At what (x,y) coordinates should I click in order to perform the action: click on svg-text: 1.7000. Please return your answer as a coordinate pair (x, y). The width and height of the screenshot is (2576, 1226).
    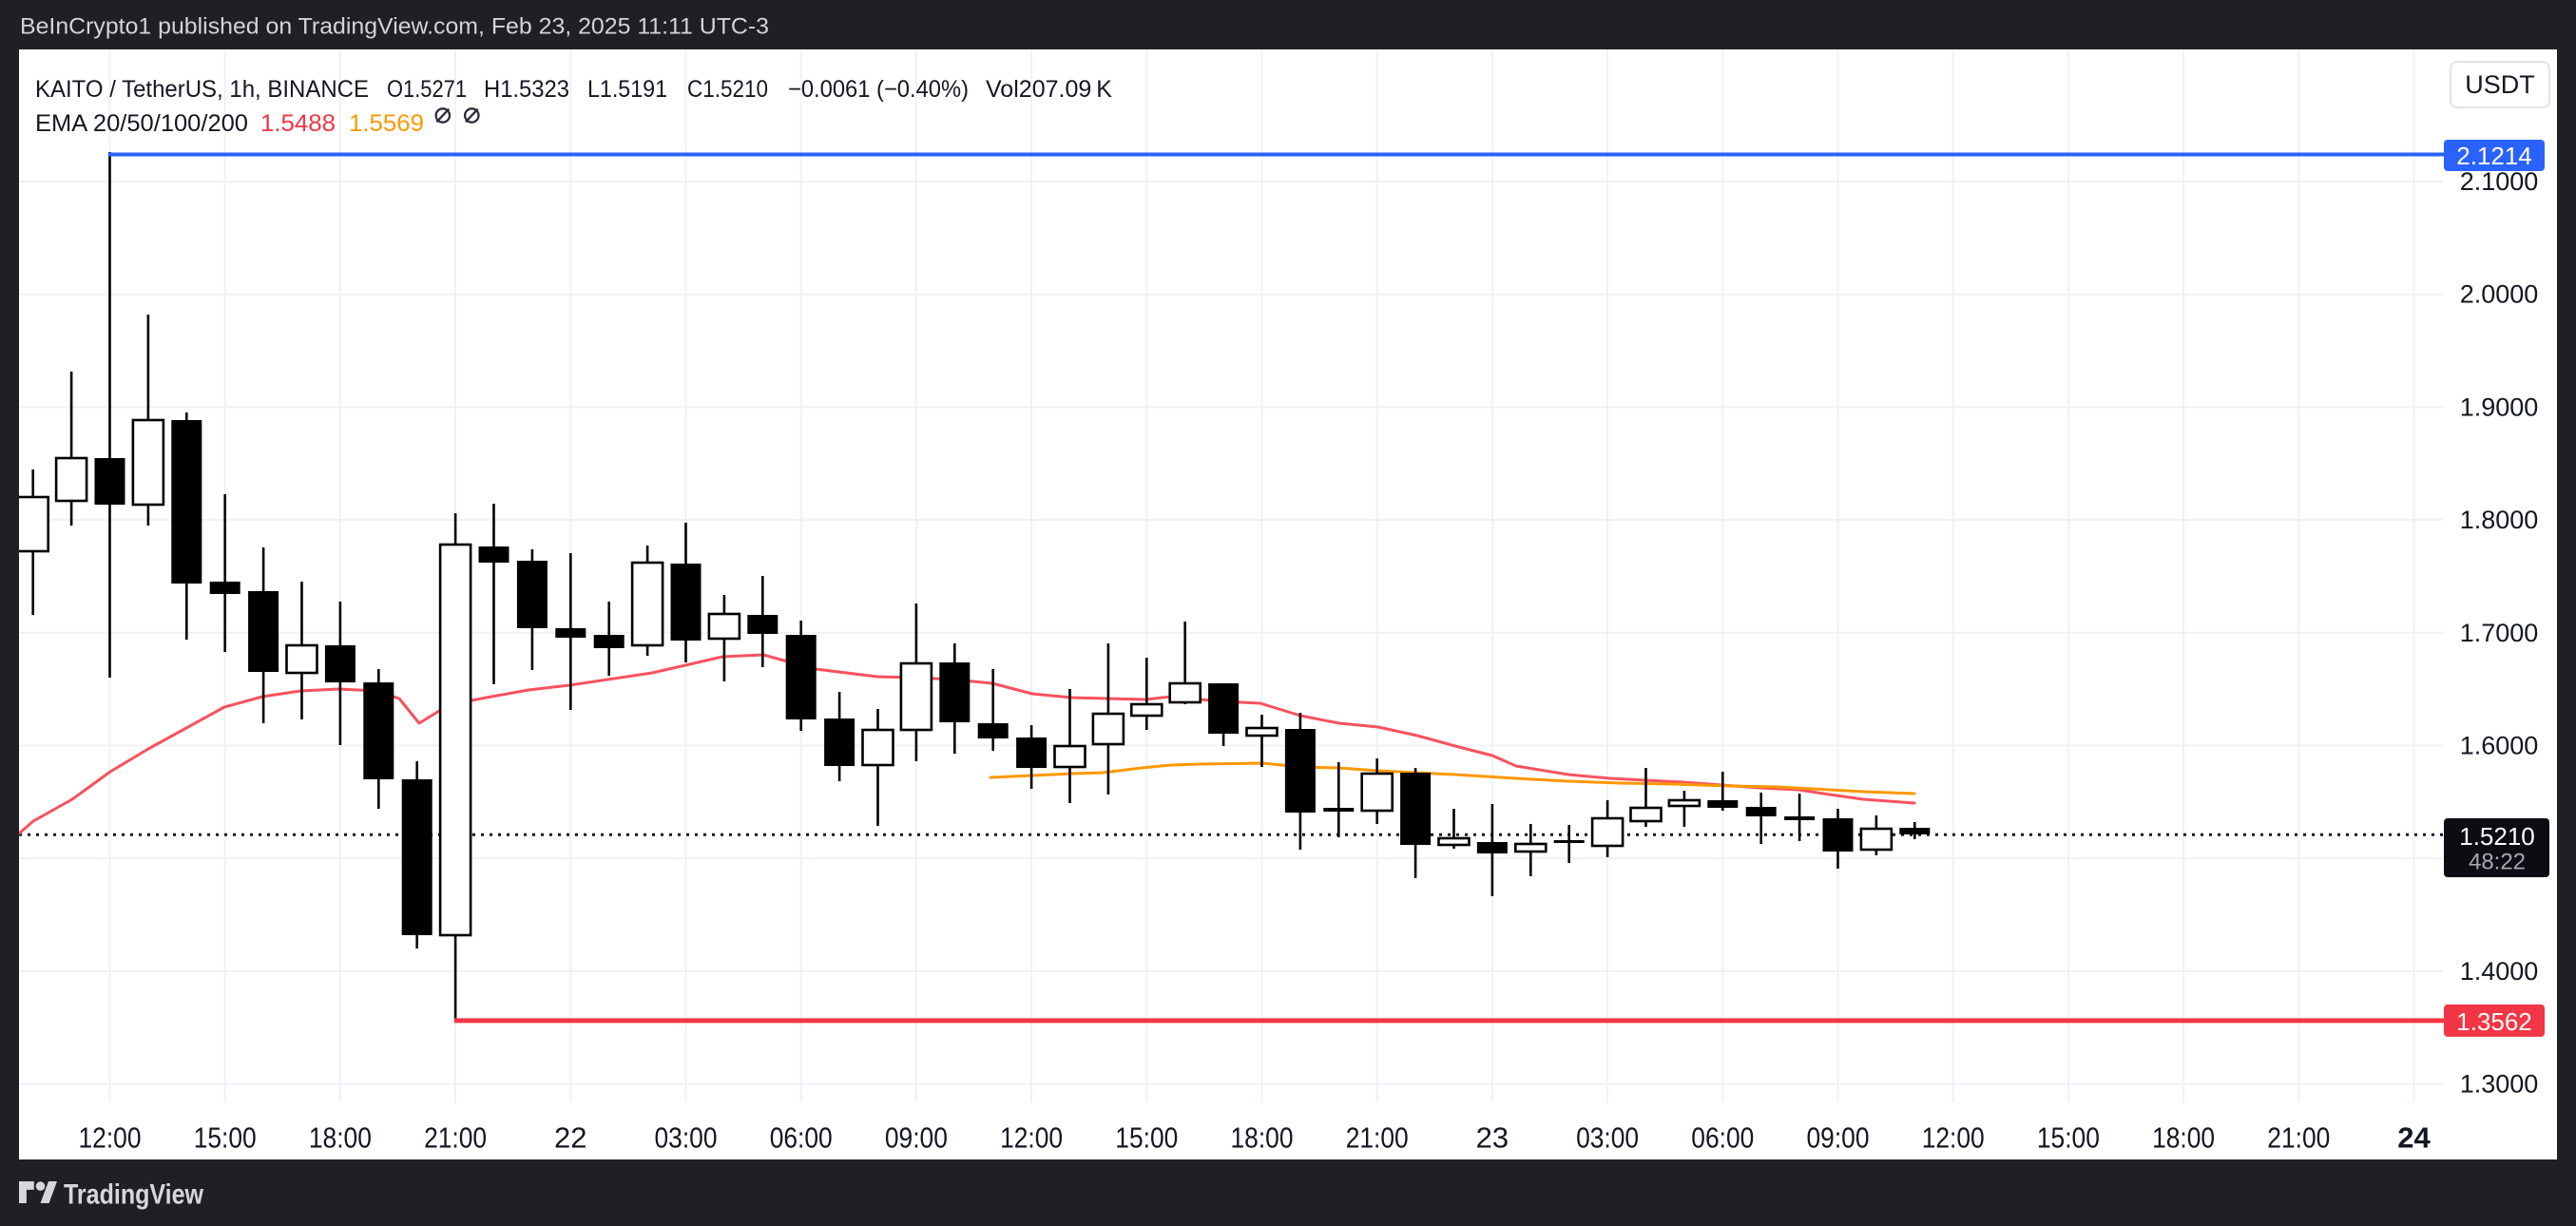
    Looking at the image, I should click on (2500, 633).